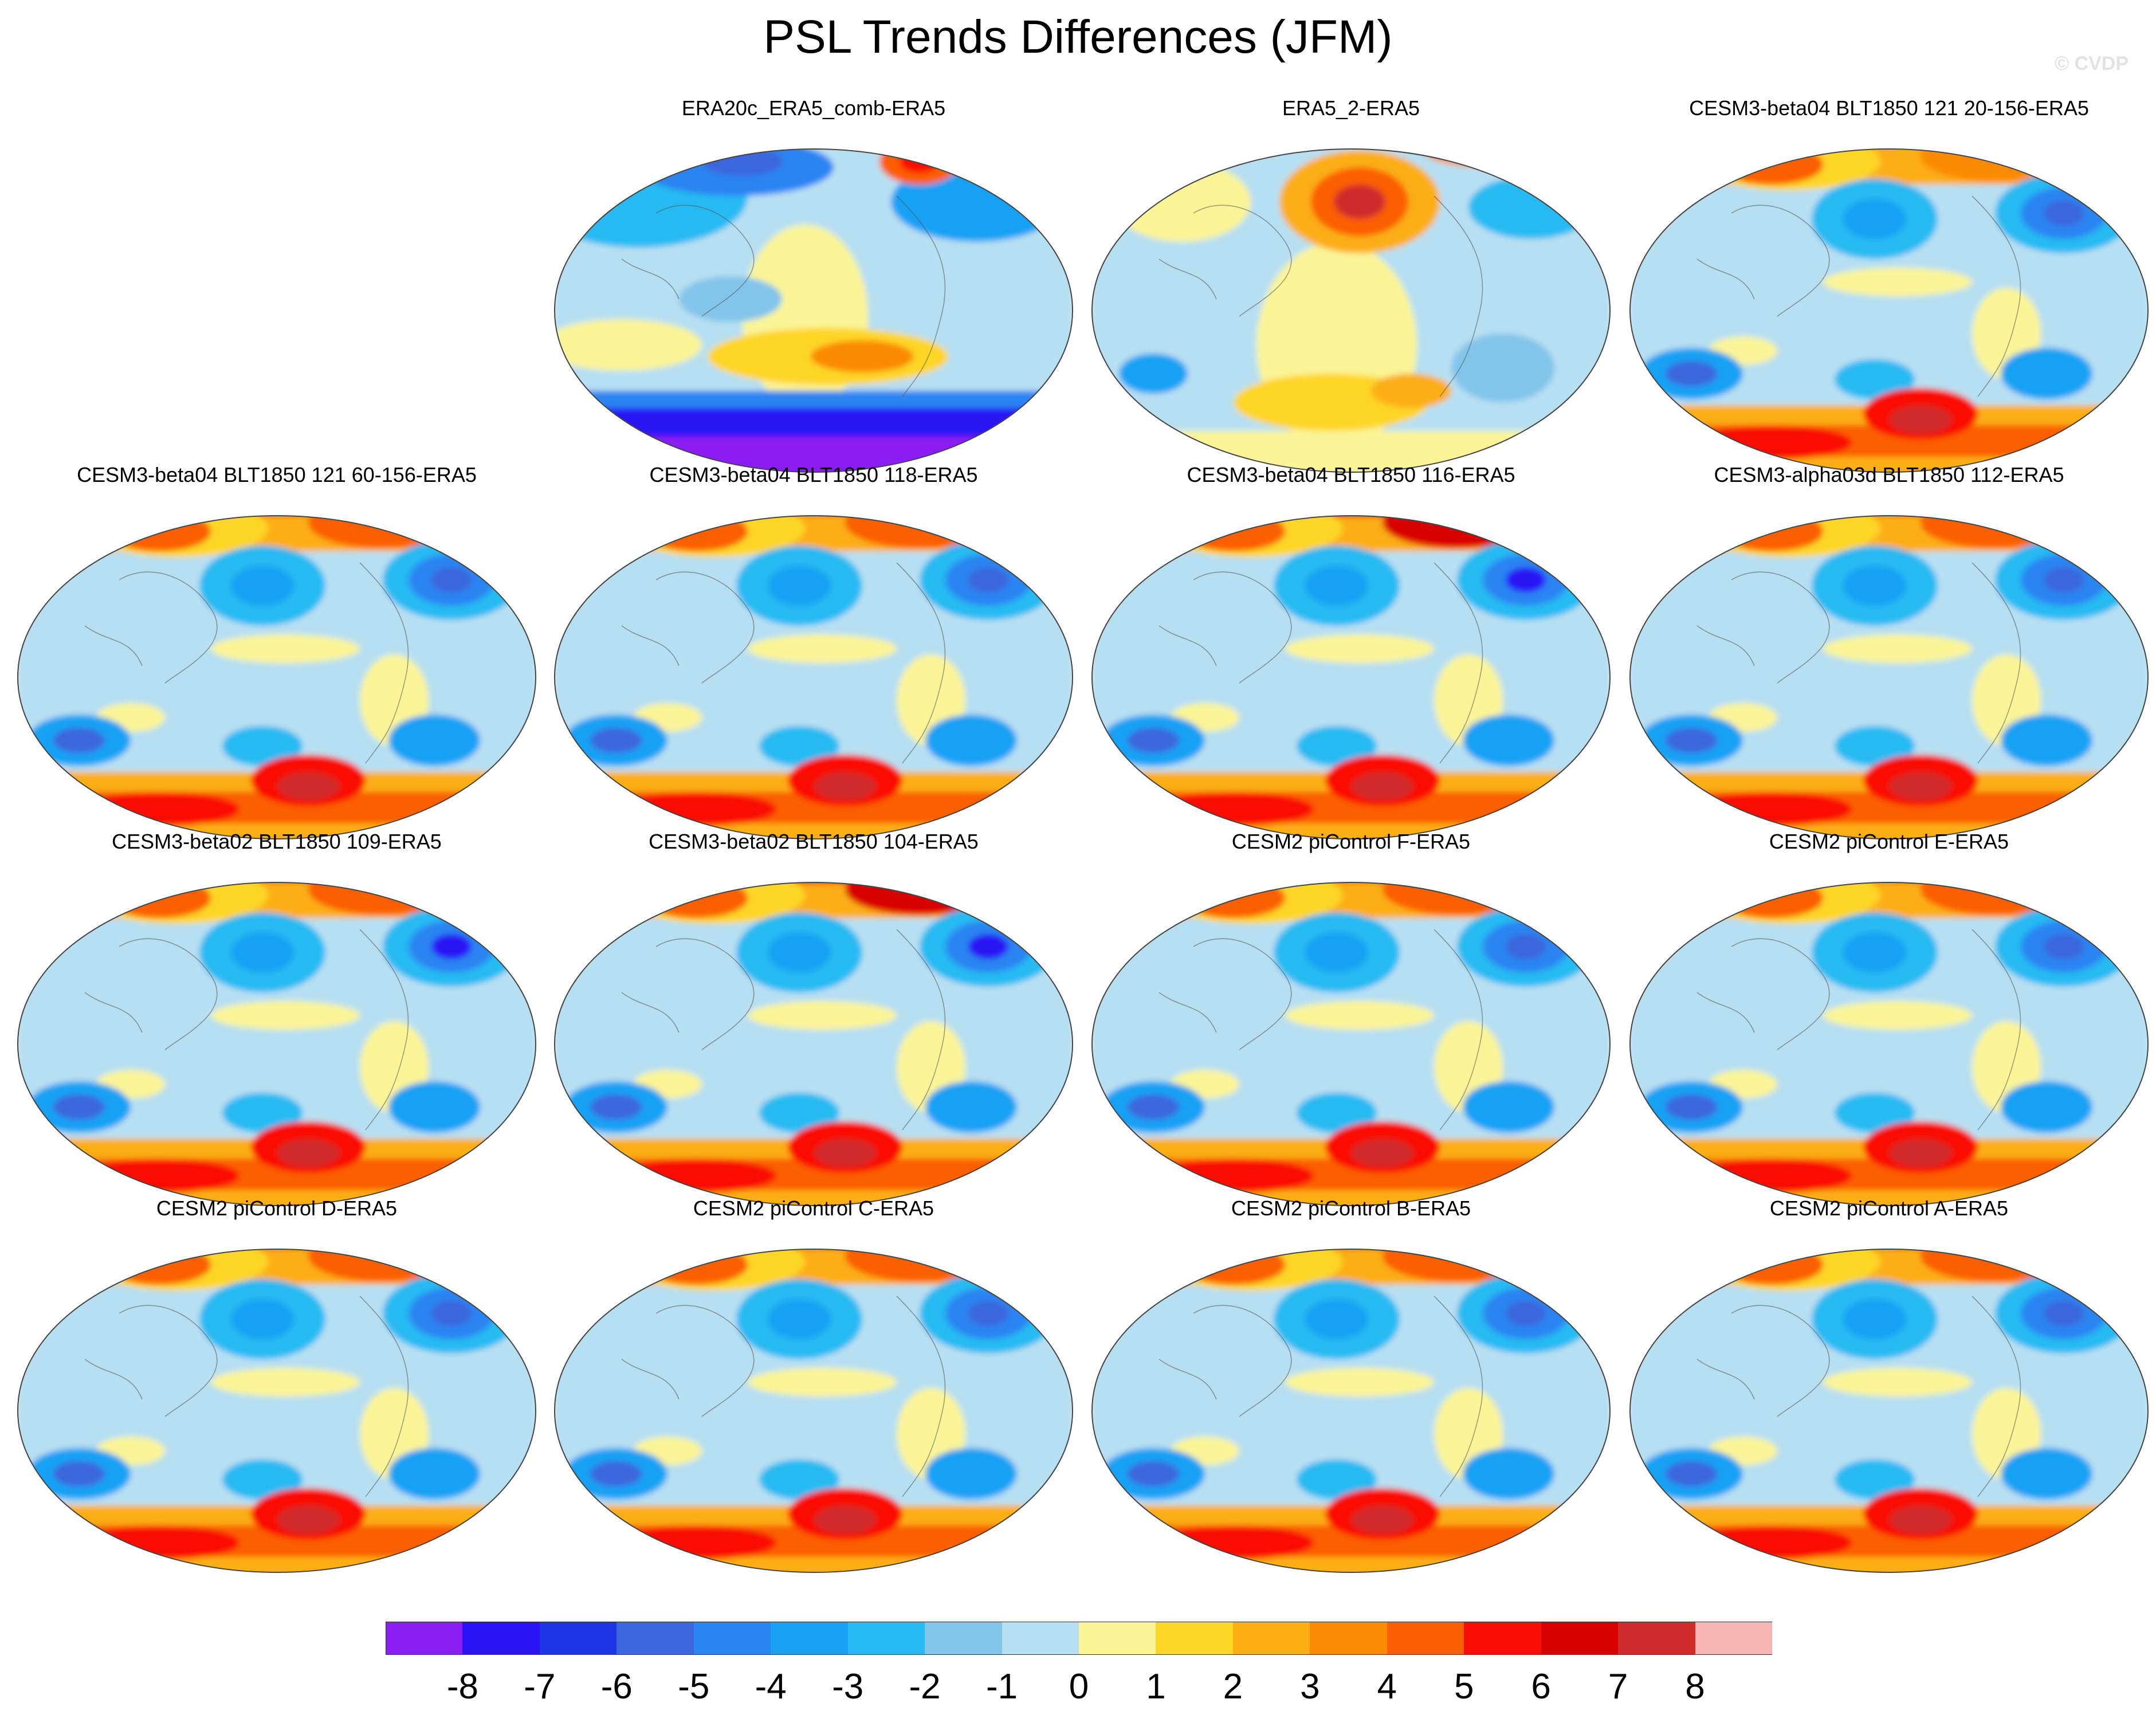  What do you see at coordinates (848, 1686) in the screenshot?
I see `colorbar-tick-label: -3` at bounding box center [848, 1686].